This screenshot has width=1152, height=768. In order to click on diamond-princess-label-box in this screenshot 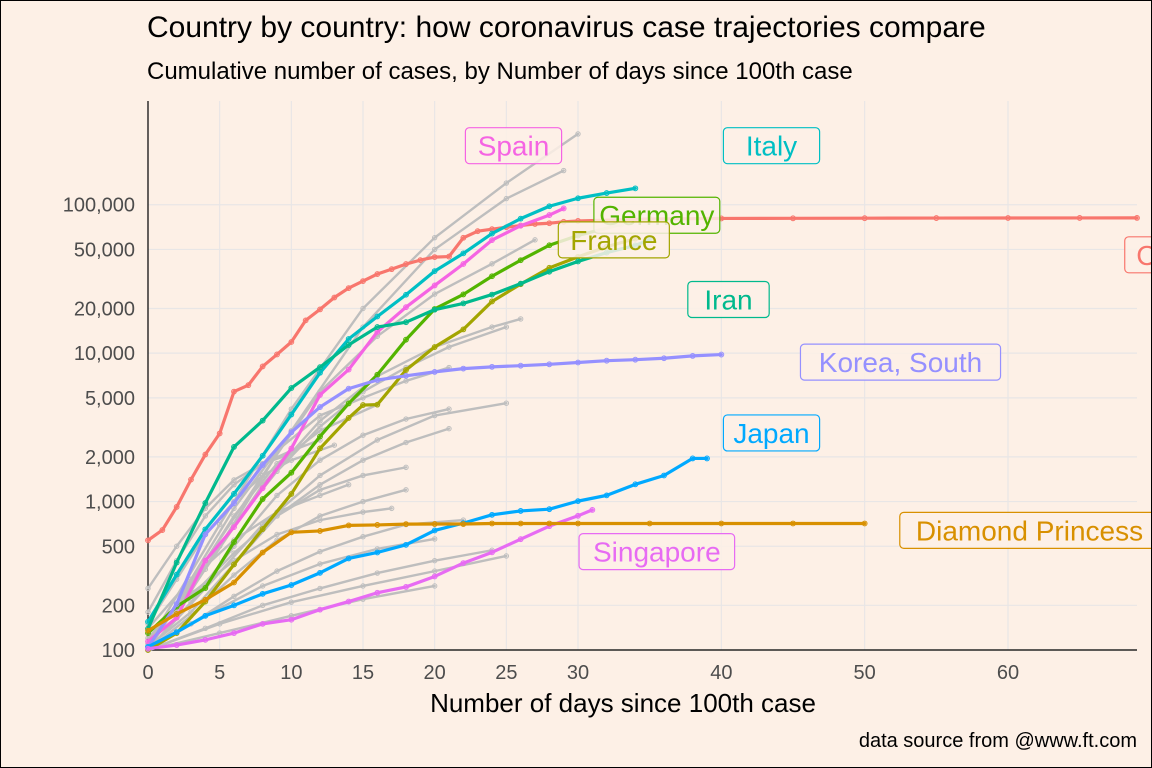, I will do `click(1025, 530)`.